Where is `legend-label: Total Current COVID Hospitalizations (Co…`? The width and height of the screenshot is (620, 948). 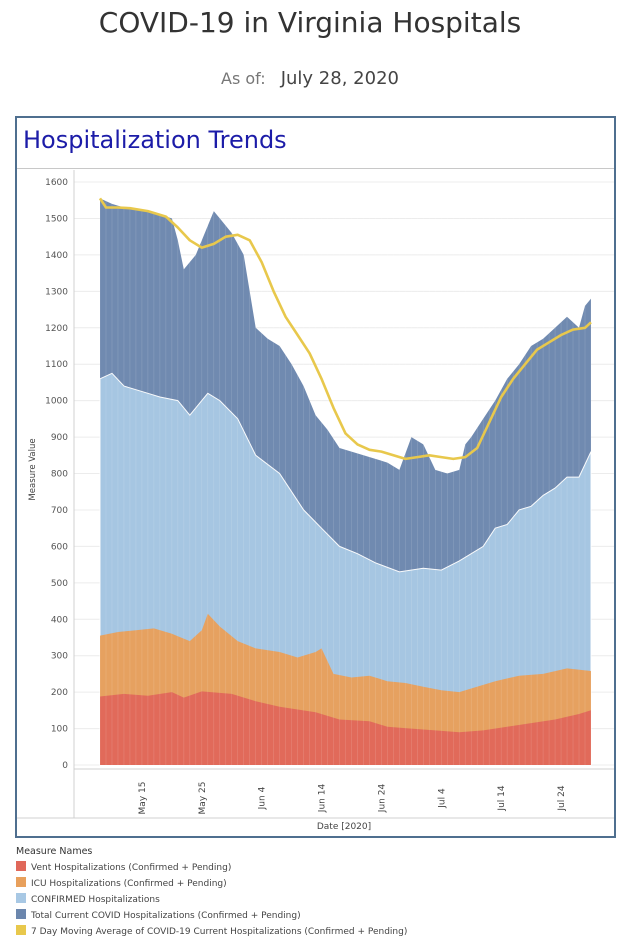
legend-label: Total Current COVID Hospitalizations (Co… is located at coordinates (166, 916).